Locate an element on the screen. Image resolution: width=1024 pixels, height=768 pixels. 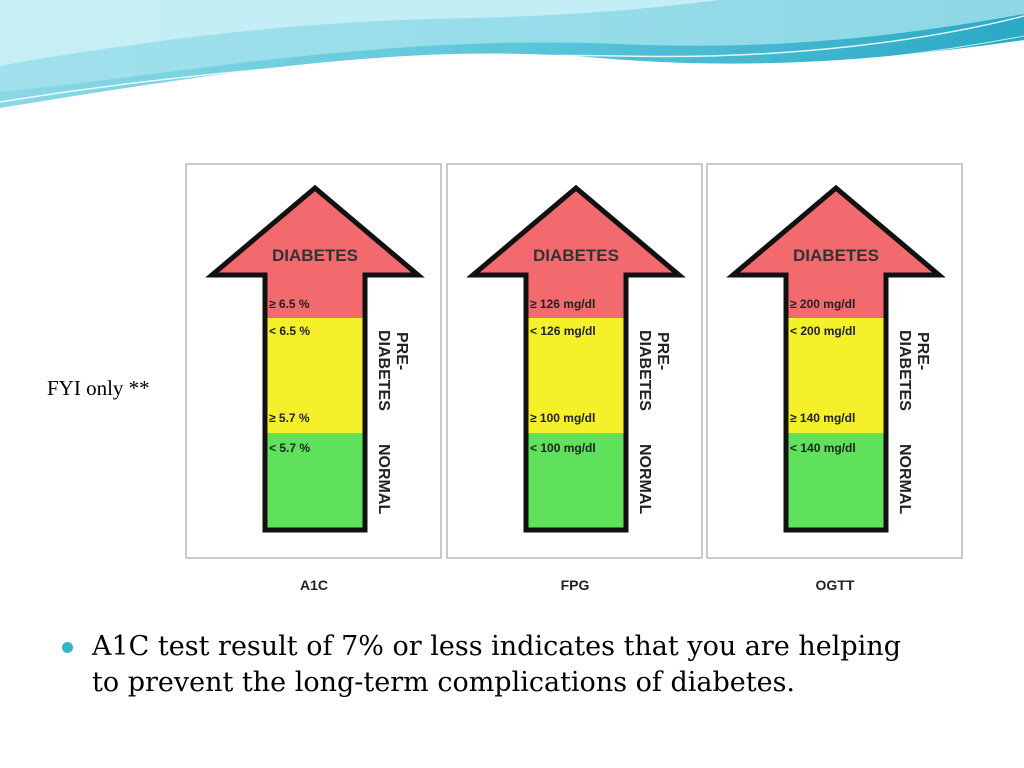
threshold-value: < 126 mg/dl is located at coordinates (563, 331).